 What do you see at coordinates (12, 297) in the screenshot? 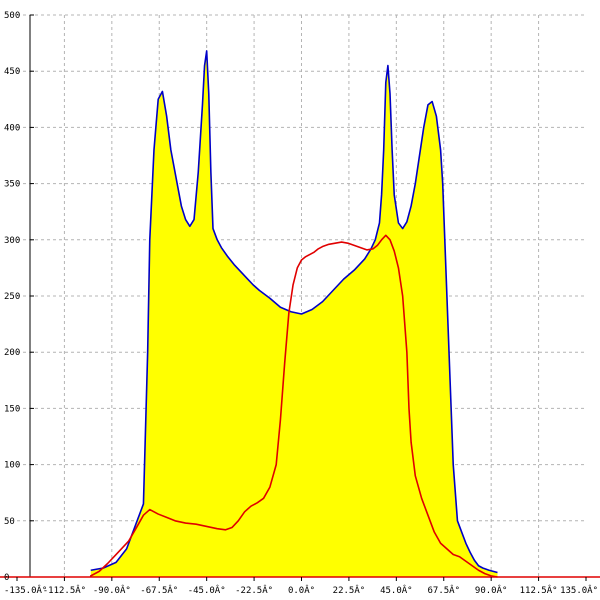
I see `y-tick-label-5: 250` at bounding box center [12, 297].